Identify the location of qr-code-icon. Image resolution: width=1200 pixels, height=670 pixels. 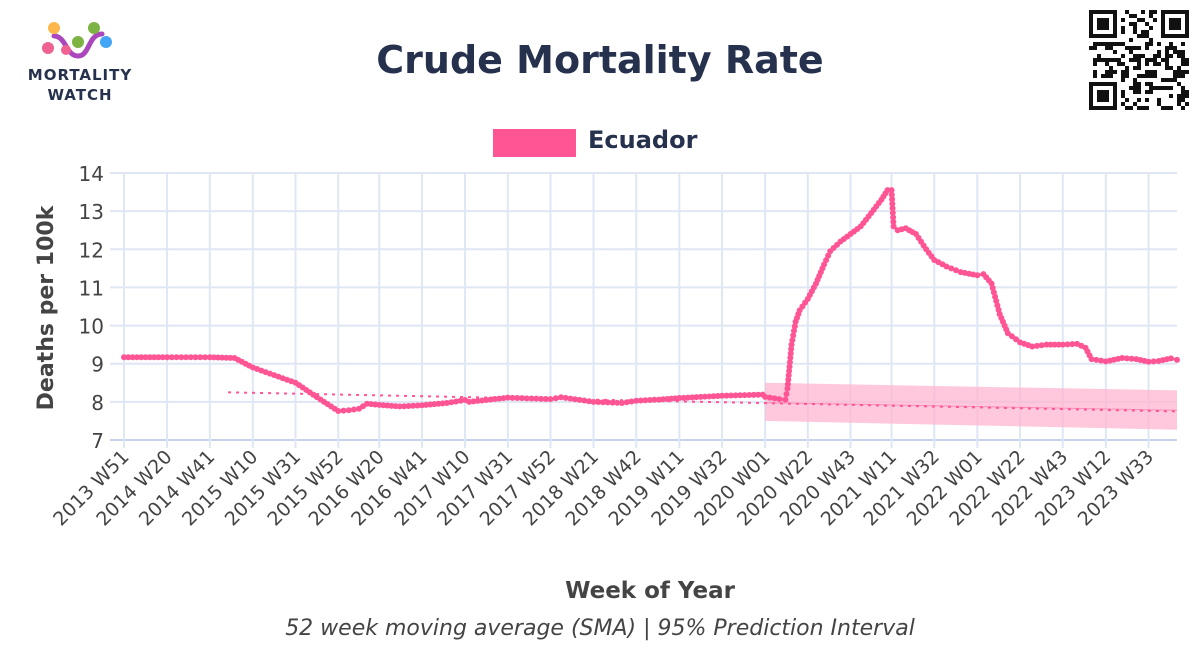
(1139, 60).